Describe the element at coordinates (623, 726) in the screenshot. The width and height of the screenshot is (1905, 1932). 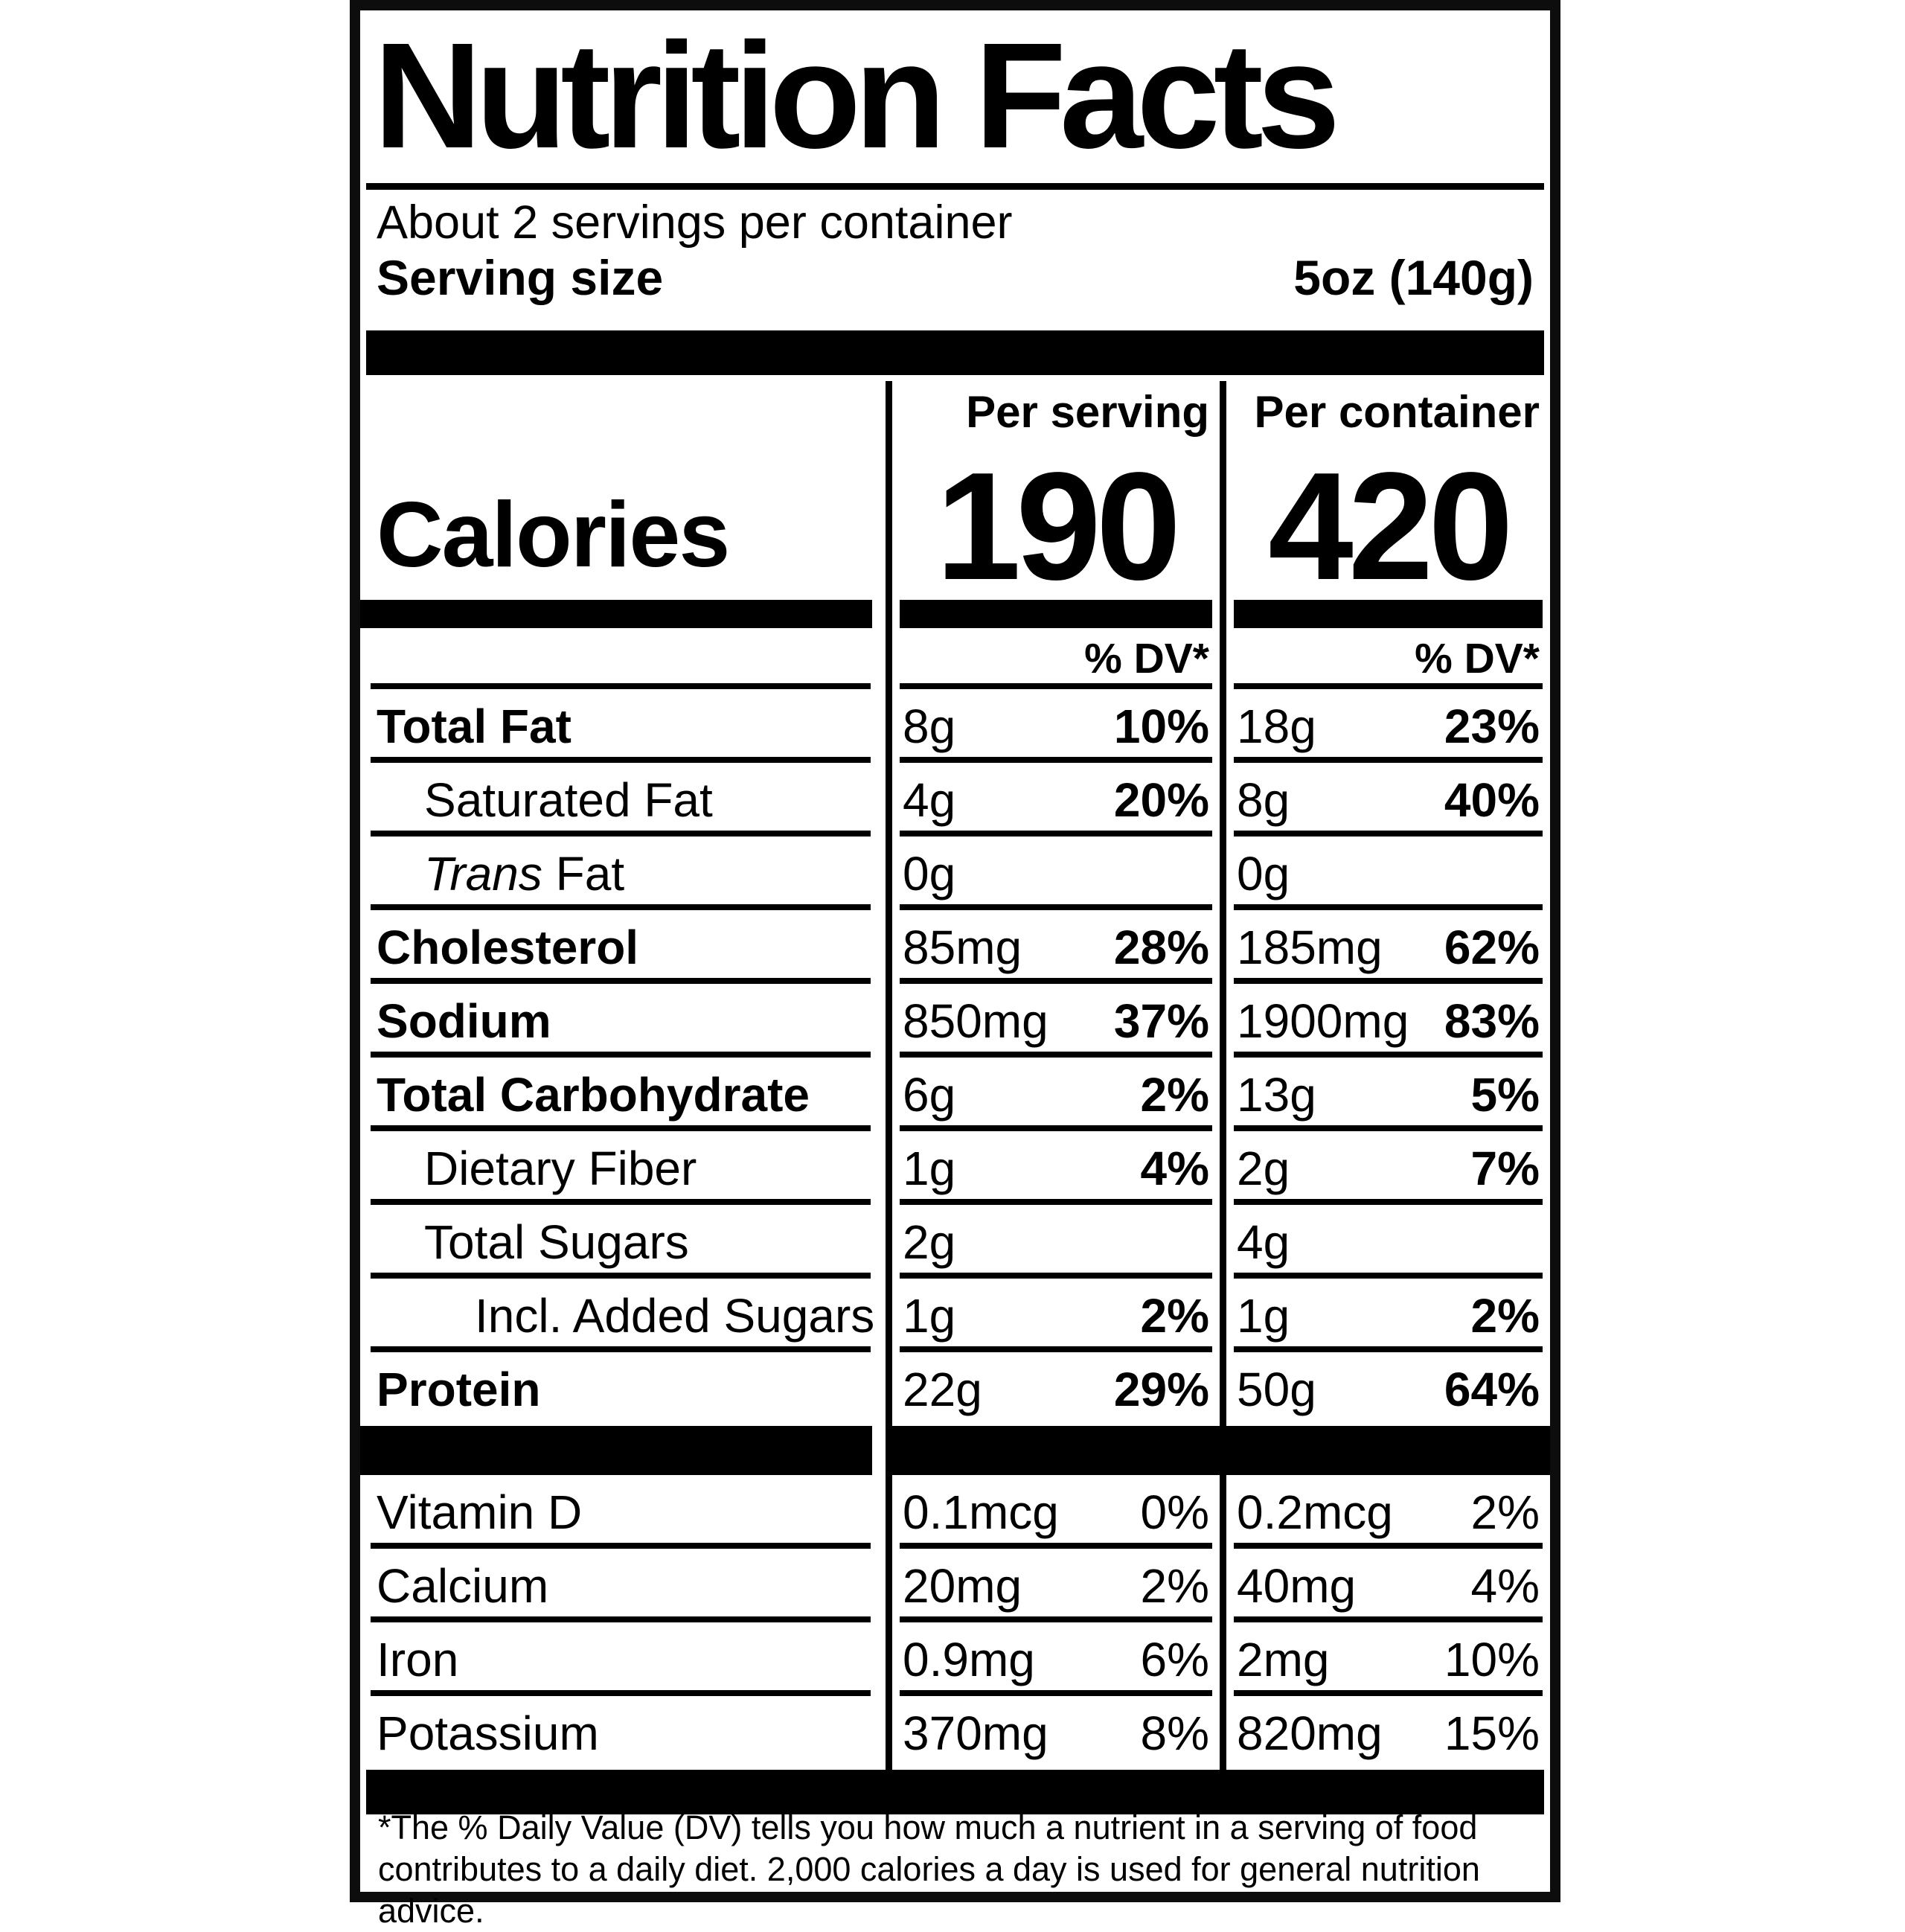
I see `nutrient-name-row: Total Fat` at that location.